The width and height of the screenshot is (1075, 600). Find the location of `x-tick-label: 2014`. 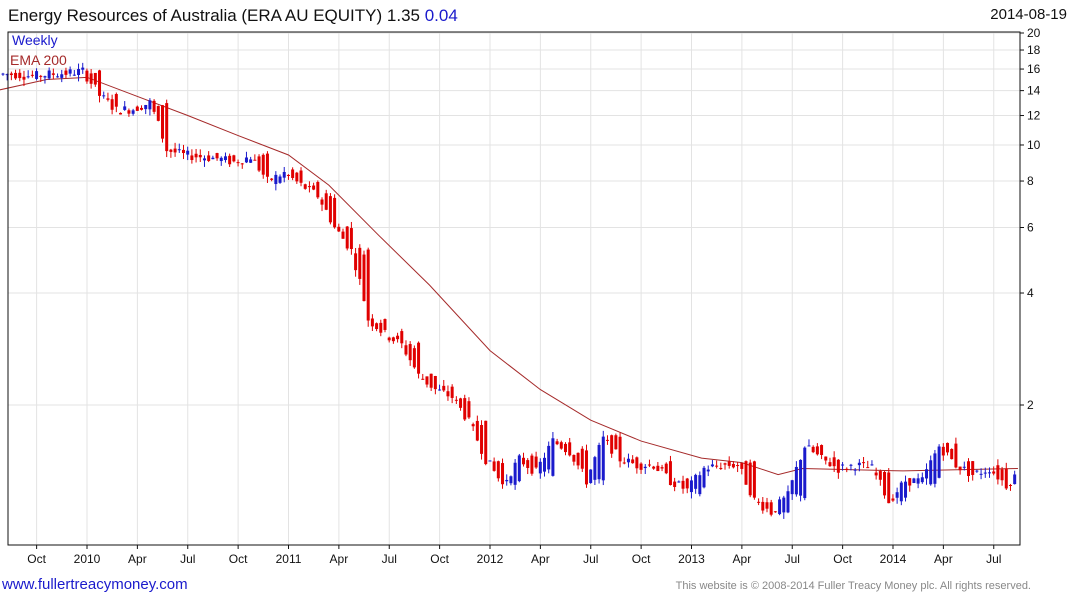

x-tick-label: 2014 is located at coordinates (893, 559).